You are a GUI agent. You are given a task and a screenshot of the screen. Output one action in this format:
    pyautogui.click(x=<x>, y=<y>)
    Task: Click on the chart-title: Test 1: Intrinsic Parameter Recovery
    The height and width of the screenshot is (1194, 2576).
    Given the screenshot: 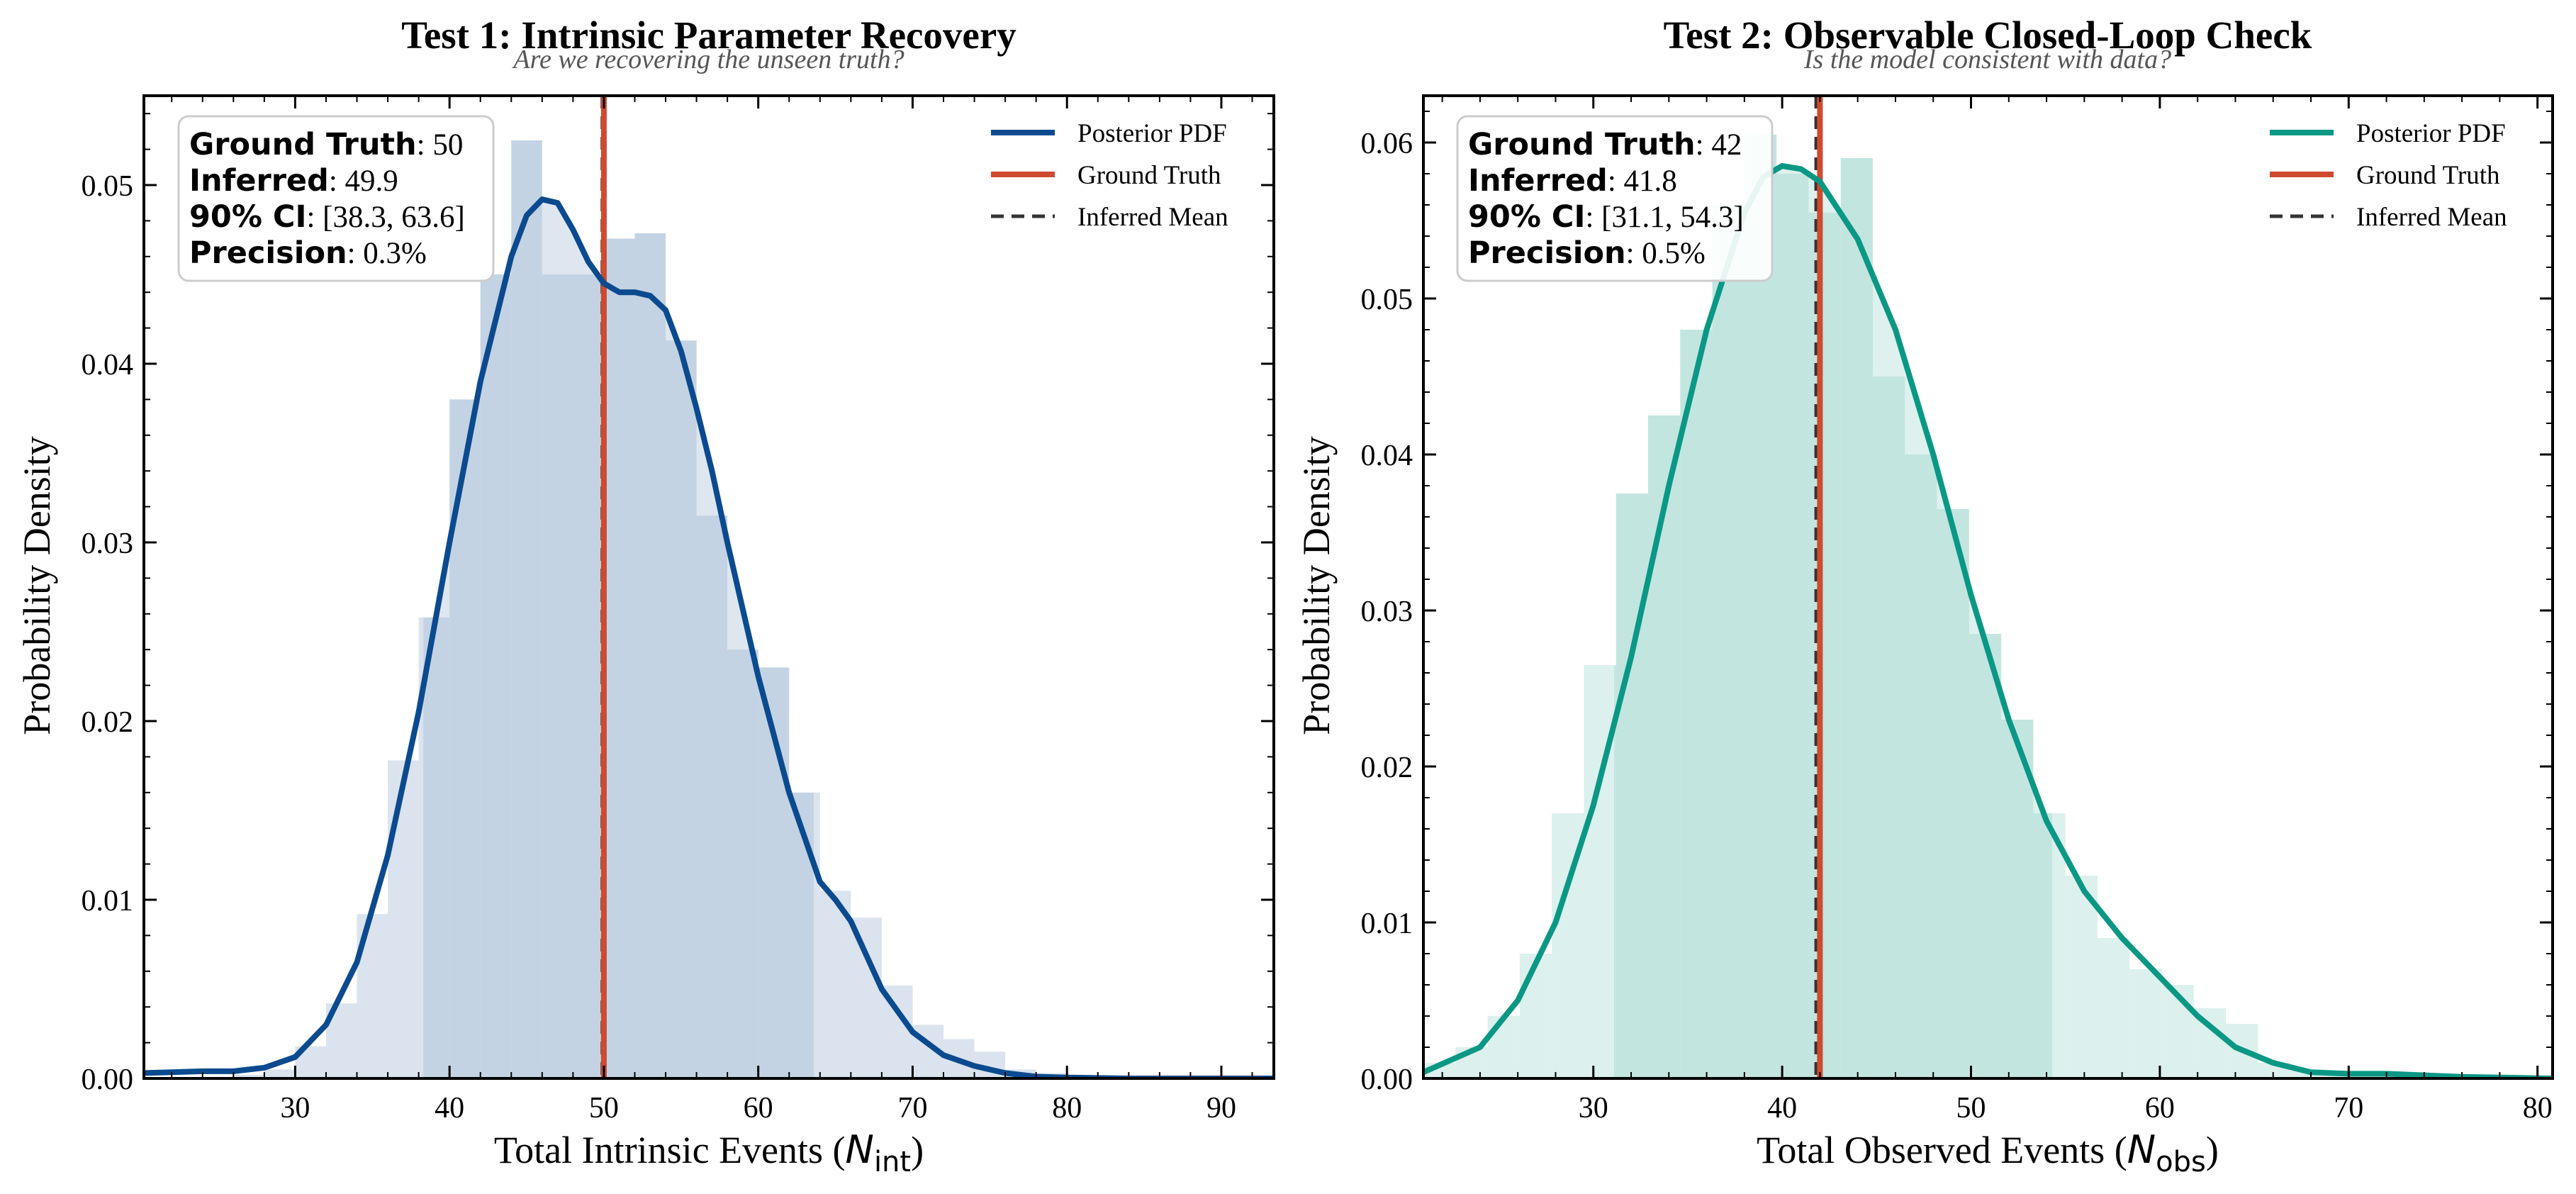 What is the action you would take?
    pyautogui.click(x=709, y=35)
    